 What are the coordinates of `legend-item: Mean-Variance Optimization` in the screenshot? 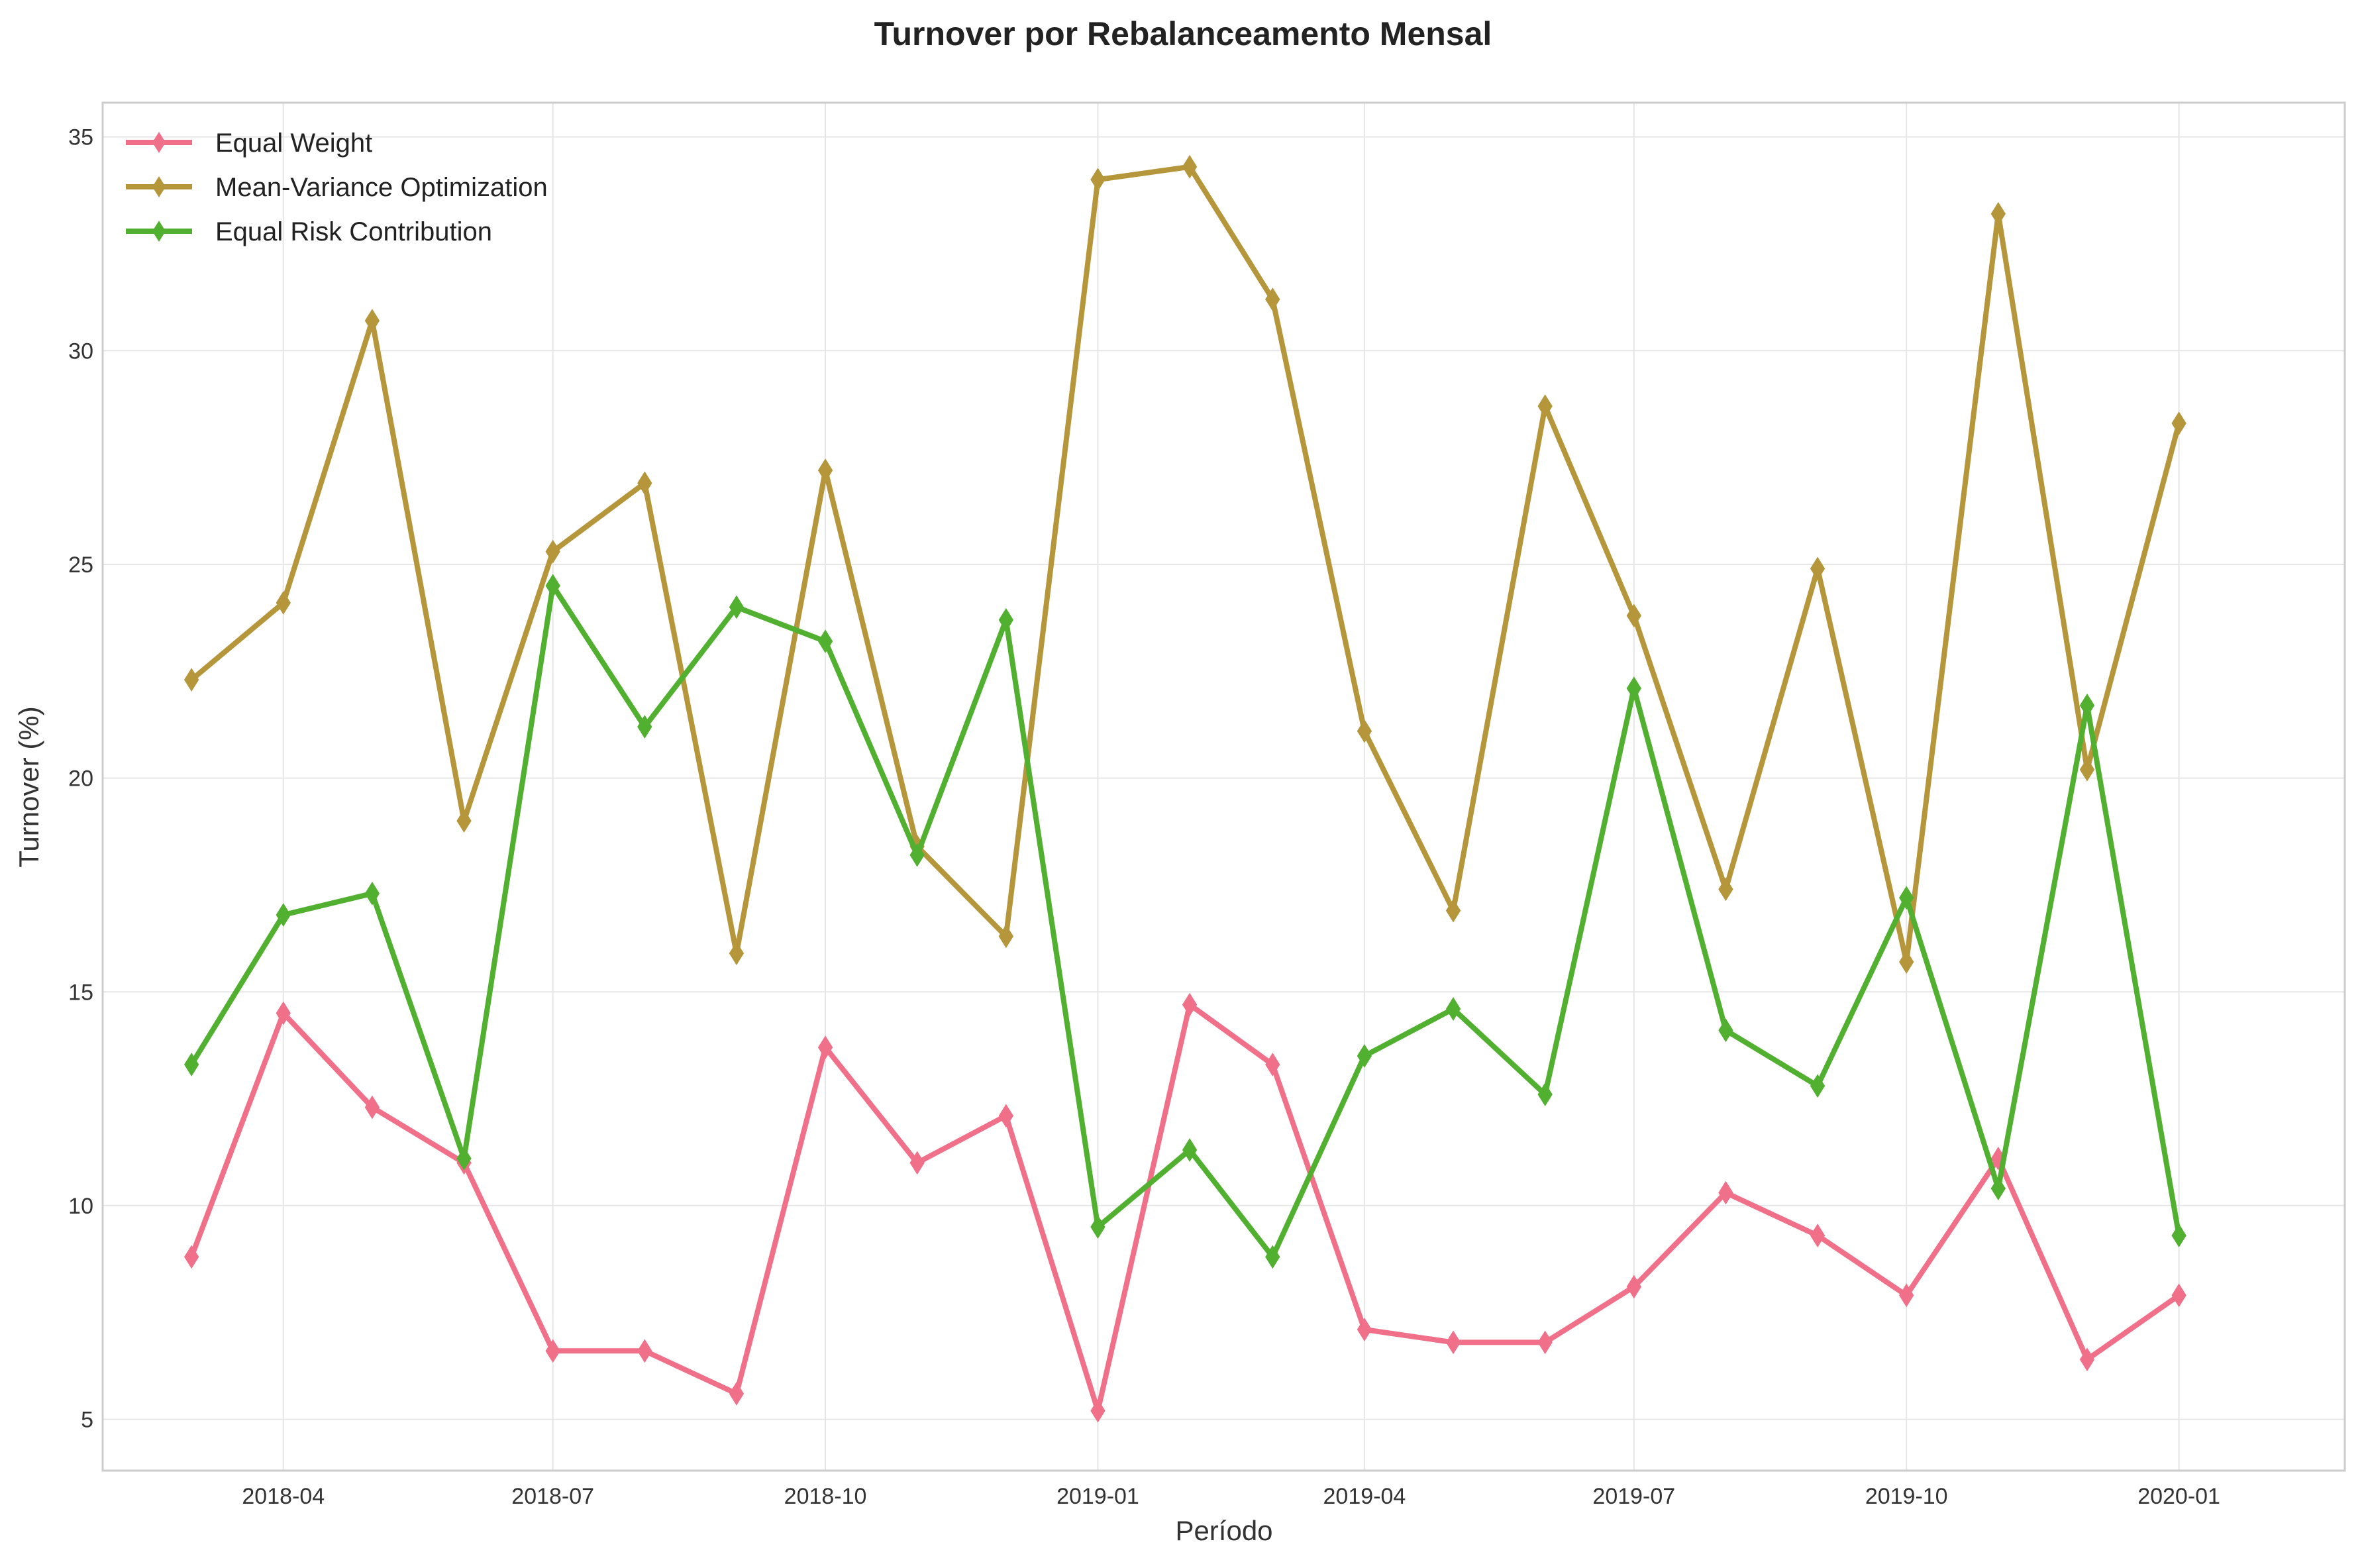 It's located at (337, 187).